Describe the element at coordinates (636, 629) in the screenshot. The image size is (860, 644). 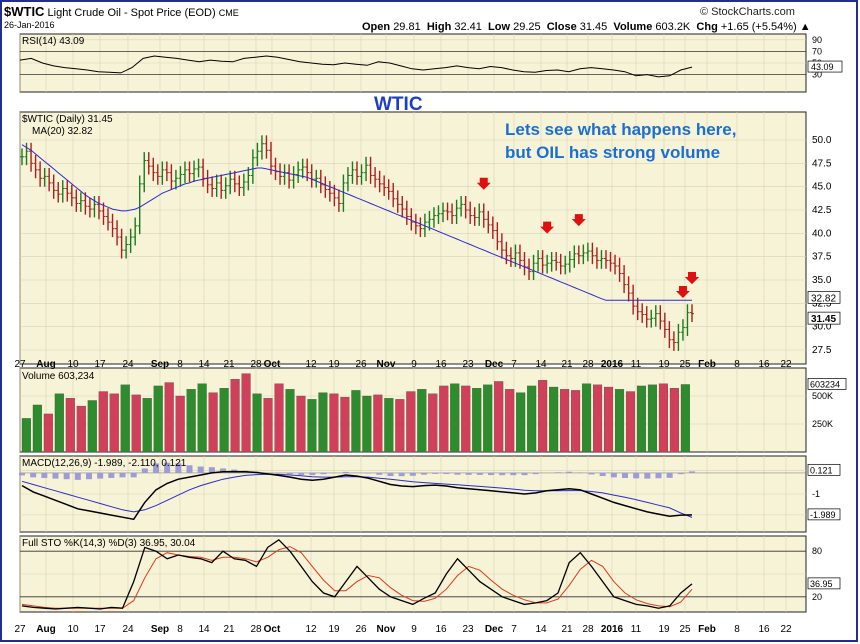
I see `x-tick-bottom: 11` at that location.